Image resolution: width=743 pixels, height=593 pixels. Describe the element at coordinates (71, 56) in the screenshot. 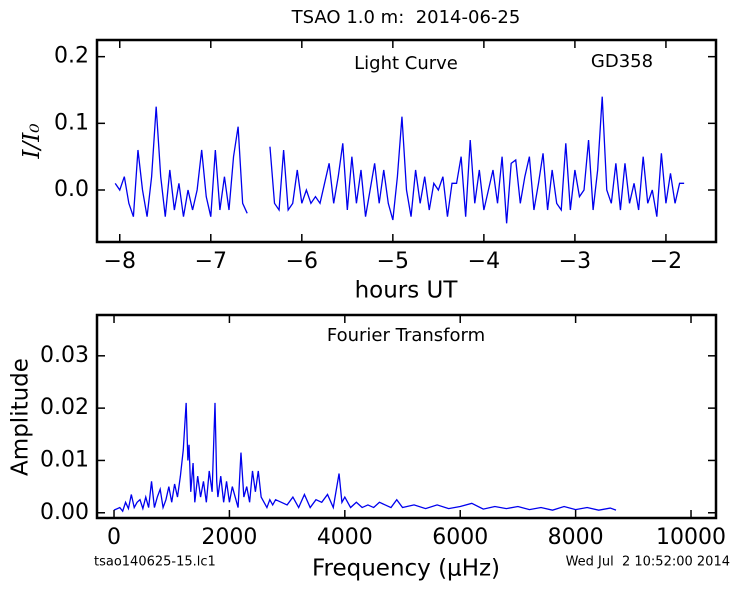

I see `y-tick-label: 0.2` at that location.